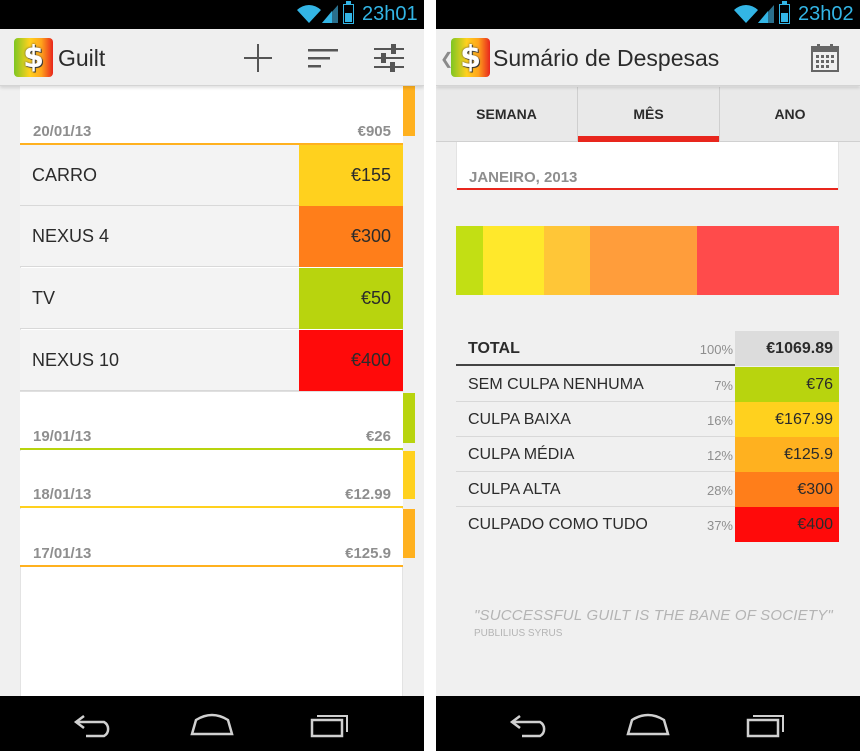 The height and width of the screenshot is (751, 860). What do you see at coordinates (507, 114) in the screenshot?
I see `tab-semana: SEMANA` at bounding box center [507, 114].